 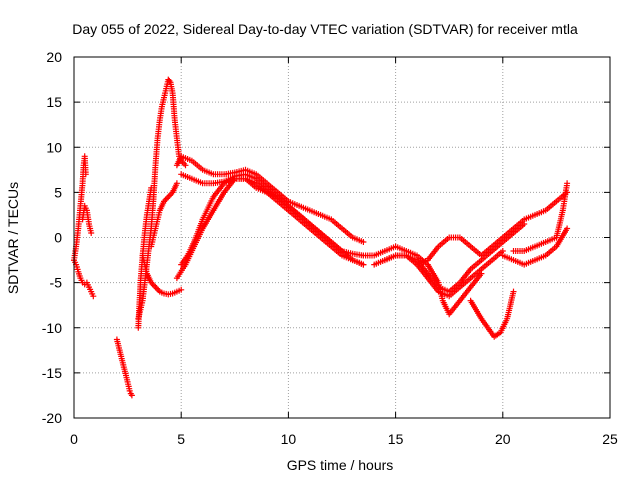 What do you see at coordinates (74, 439) in the screenshot?
I see `x-tick-label: 0` at bounding box center [74, 439].